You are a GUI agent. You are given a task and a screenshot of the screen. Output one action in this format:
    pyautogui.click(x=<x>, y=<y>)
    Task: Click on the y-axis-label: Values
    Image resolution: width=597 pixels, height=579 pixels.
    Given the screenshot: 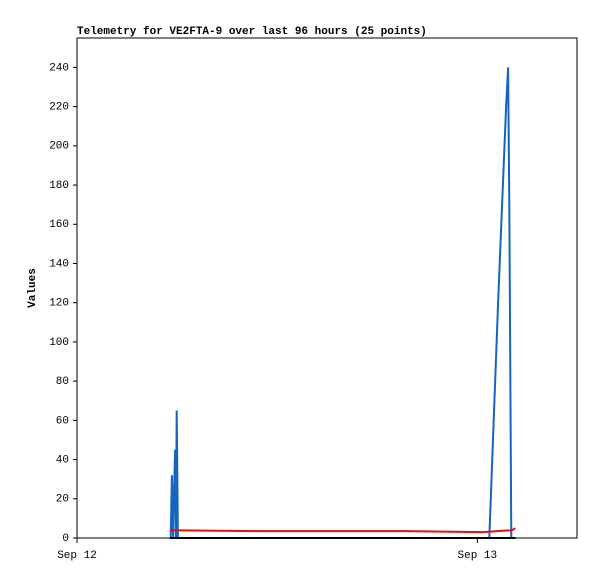 What is the action you would take?
    pyautogui.click(x=33, y=288)
    